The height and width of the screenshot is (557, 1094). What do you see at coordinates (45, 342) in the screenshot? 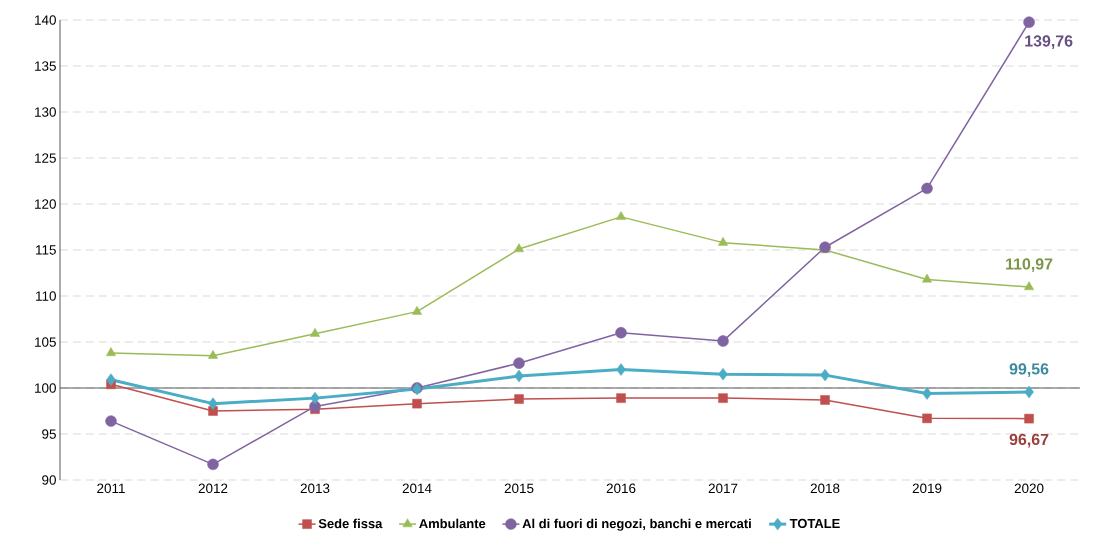
I see `y-tick-label: 105` at bounding box center [45, 342].